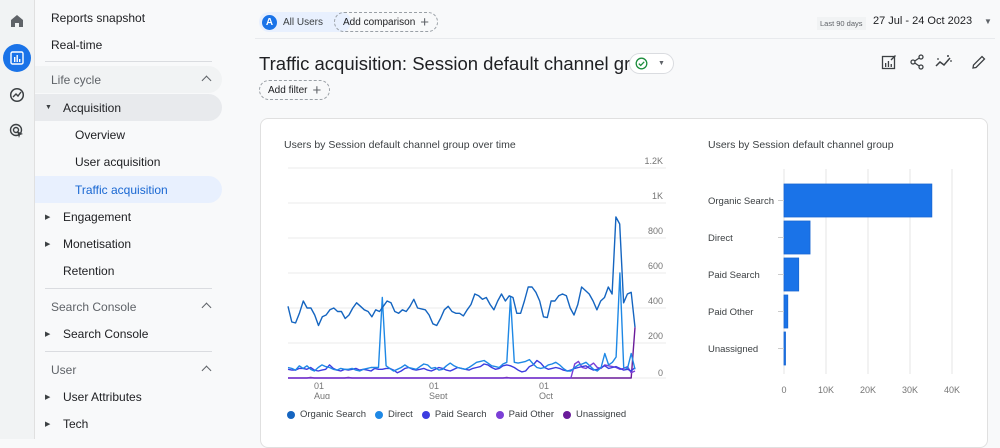  I want to click on legend-item: Paid Search, so click(454, 414).